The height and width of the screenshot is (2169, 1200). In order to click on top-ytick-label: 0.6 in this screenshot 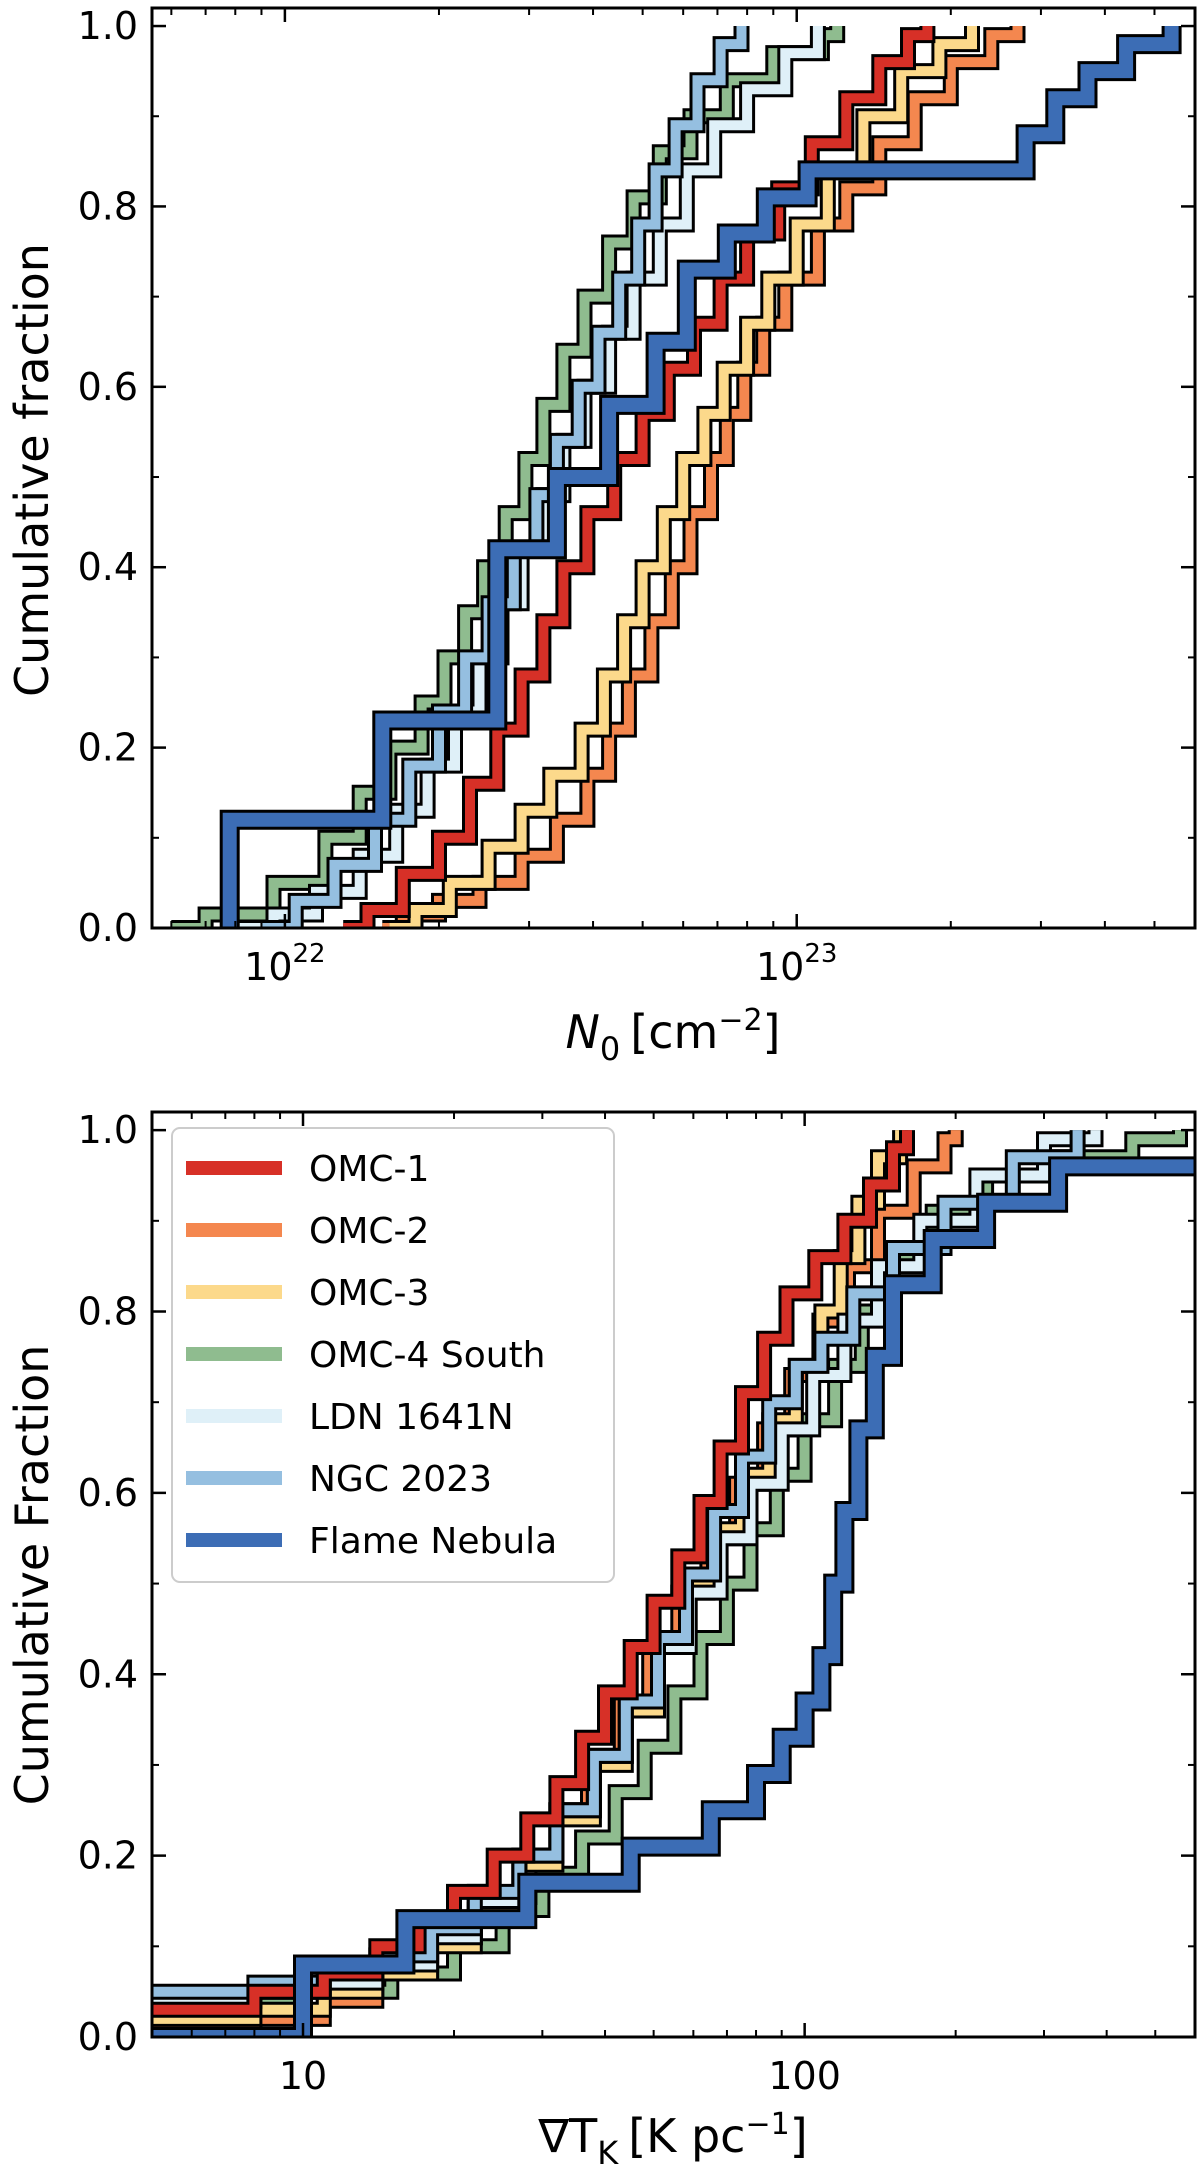, I will do `click(108, 387)`.